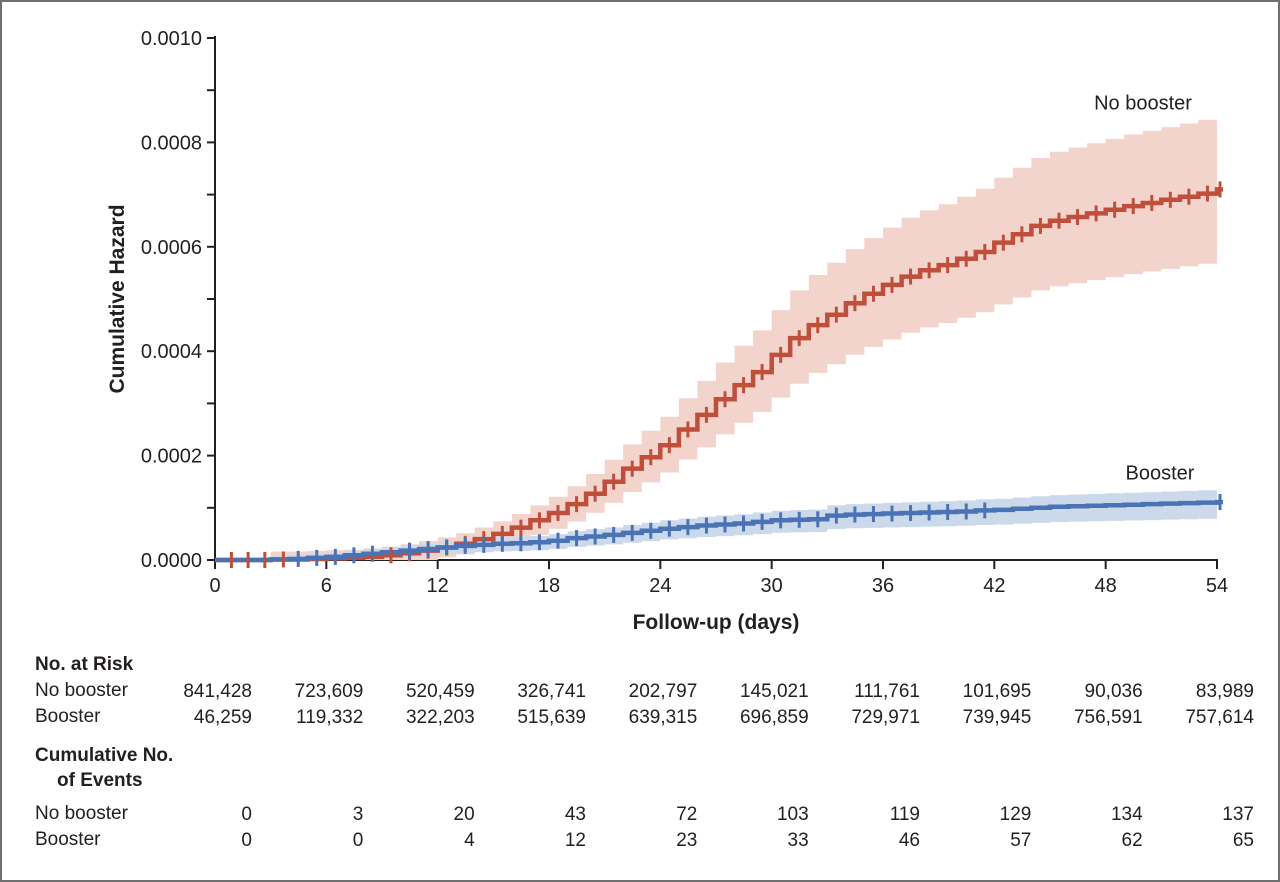  I want to click on events-row-label-no-booster: No booster, so click(81, 813).